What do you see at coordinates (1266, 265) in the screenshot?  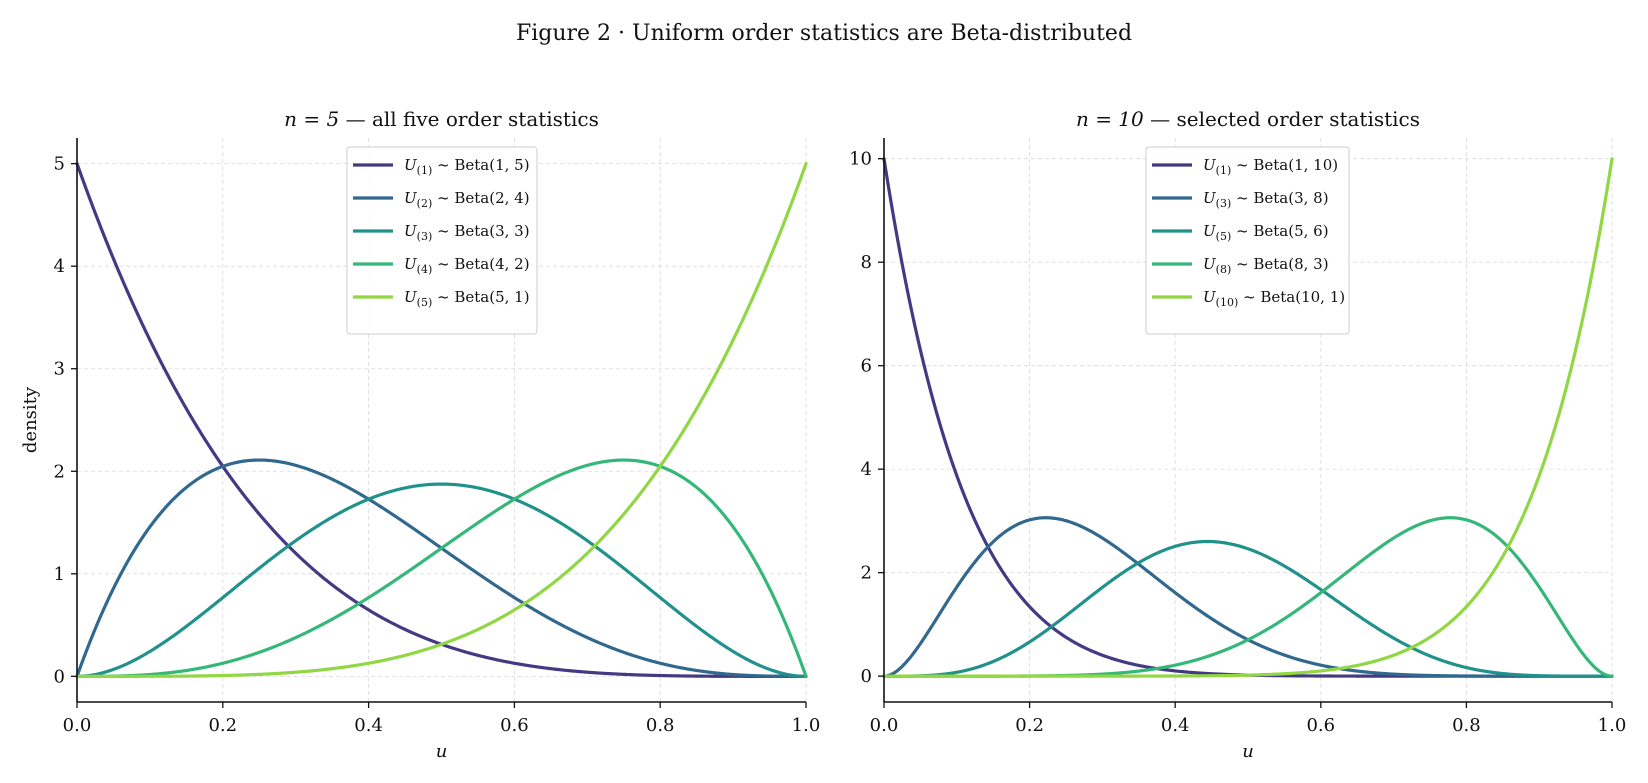 I see `legend-label: U(8) ~ Beta(8, 3)` at bounding box center [1266, 265].